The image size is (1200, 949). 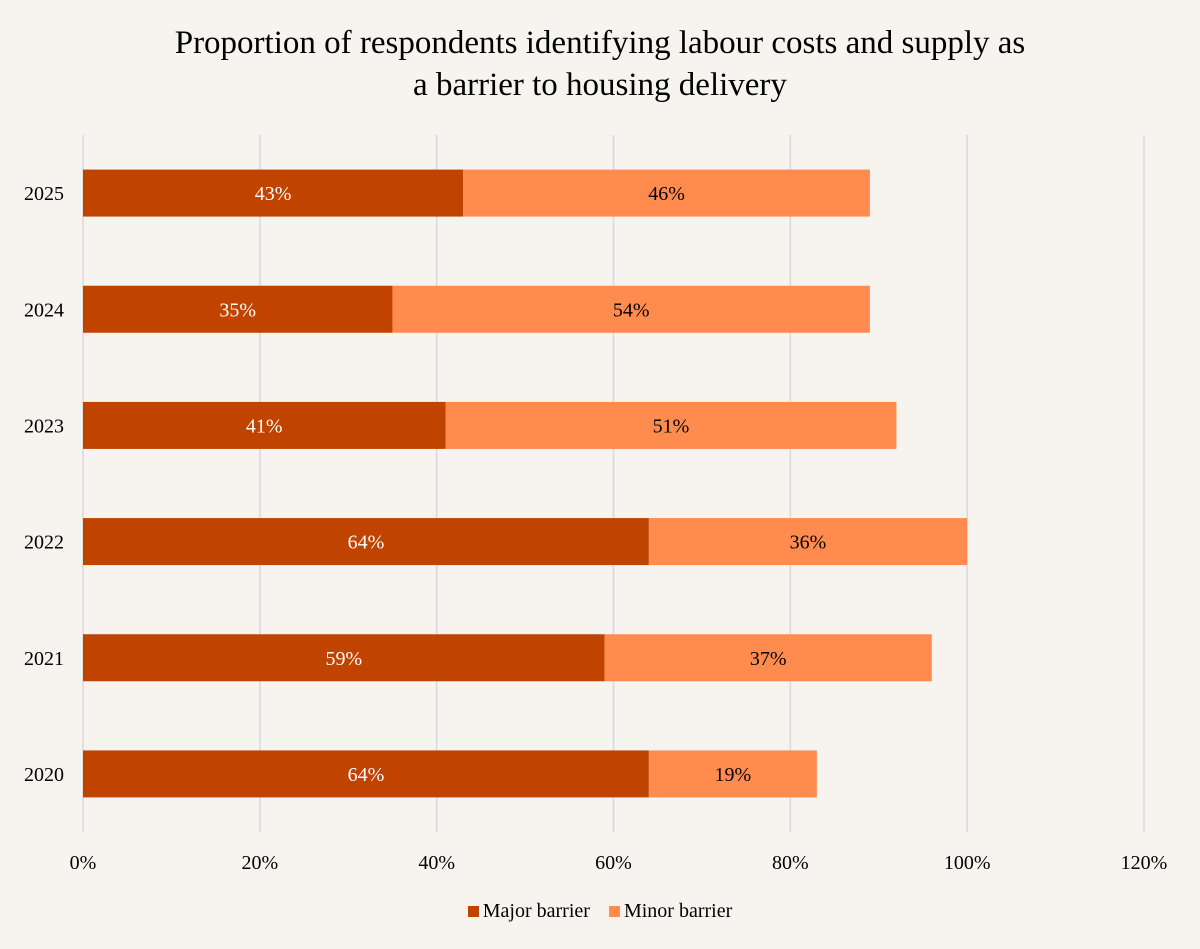 What do you see at coordinates (44, 194) in the screenshot?
I see `y-tick-label: 2025` at bounding box center [44, 194].